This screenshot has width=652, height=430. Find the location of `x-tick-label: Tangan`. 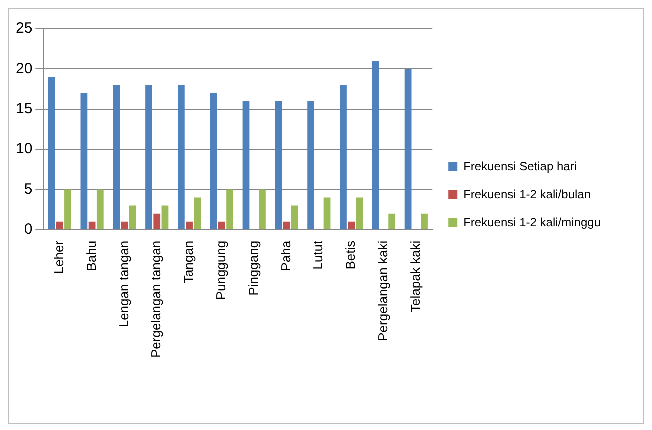

x-tick-label: Tangan is located at coordinates (188, 262).